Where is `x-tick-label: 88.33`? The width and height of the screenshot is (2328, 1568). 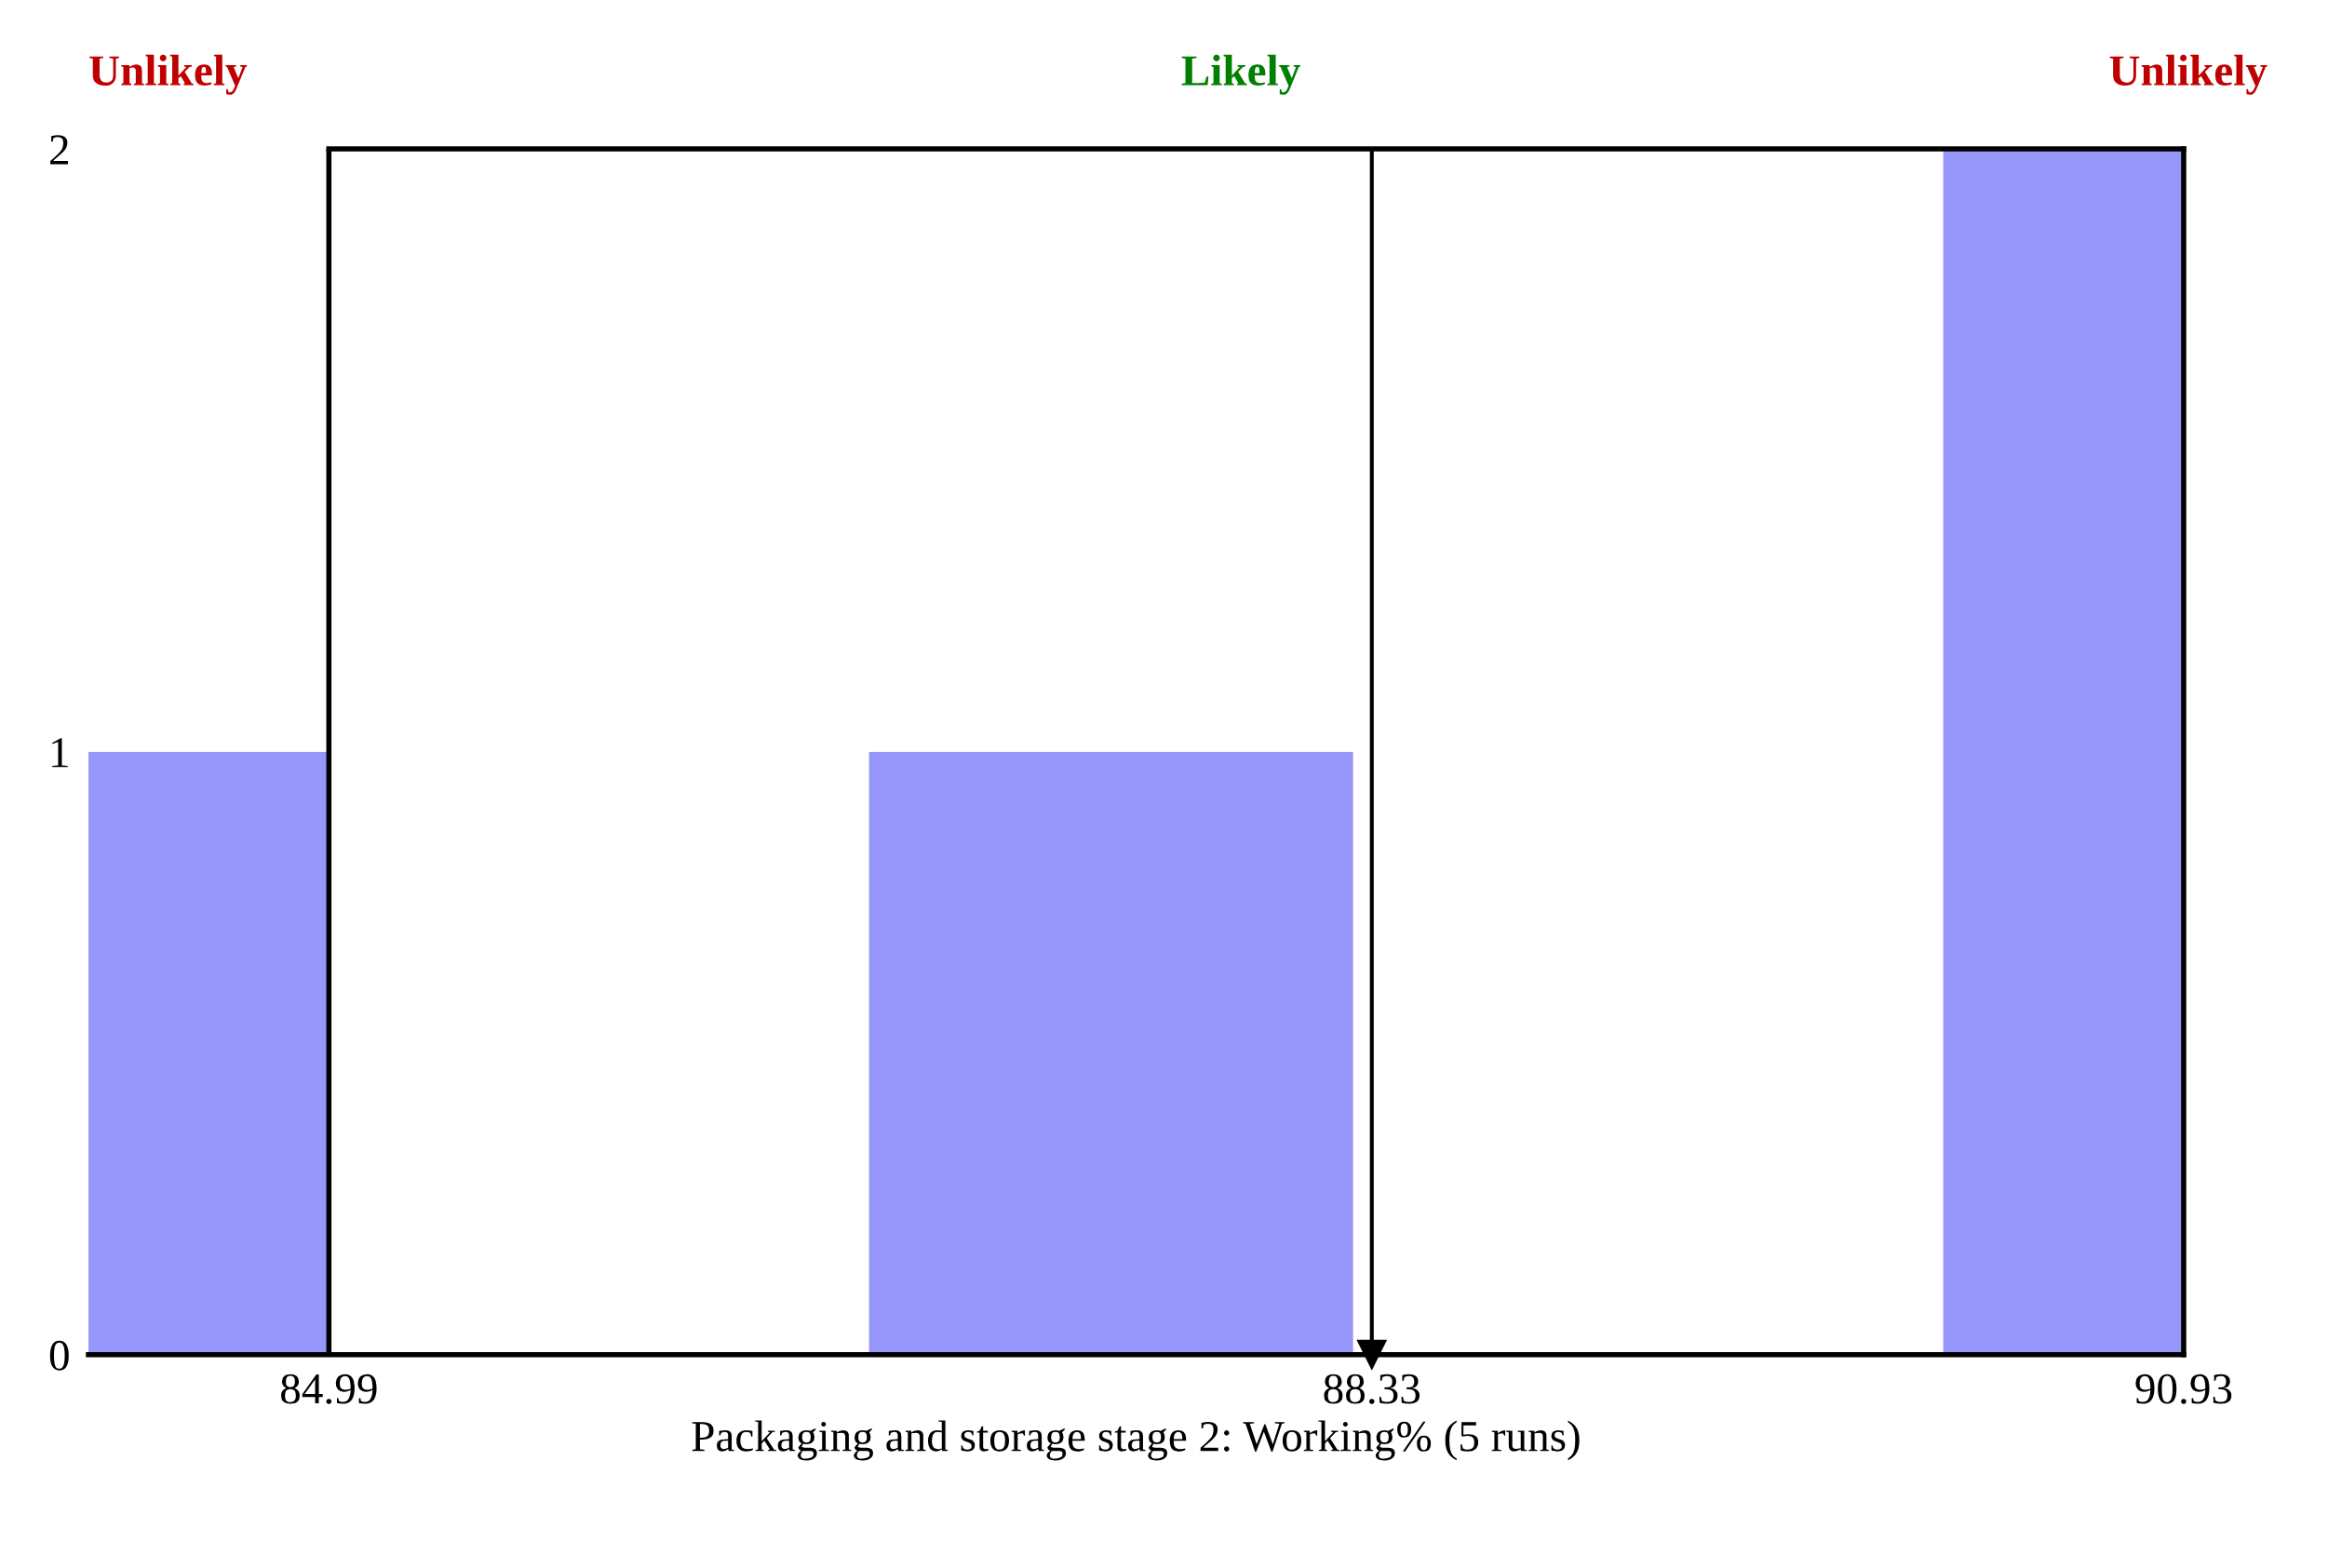
x-tick-label: 88.33 is located at coordinates (1372, 1389).